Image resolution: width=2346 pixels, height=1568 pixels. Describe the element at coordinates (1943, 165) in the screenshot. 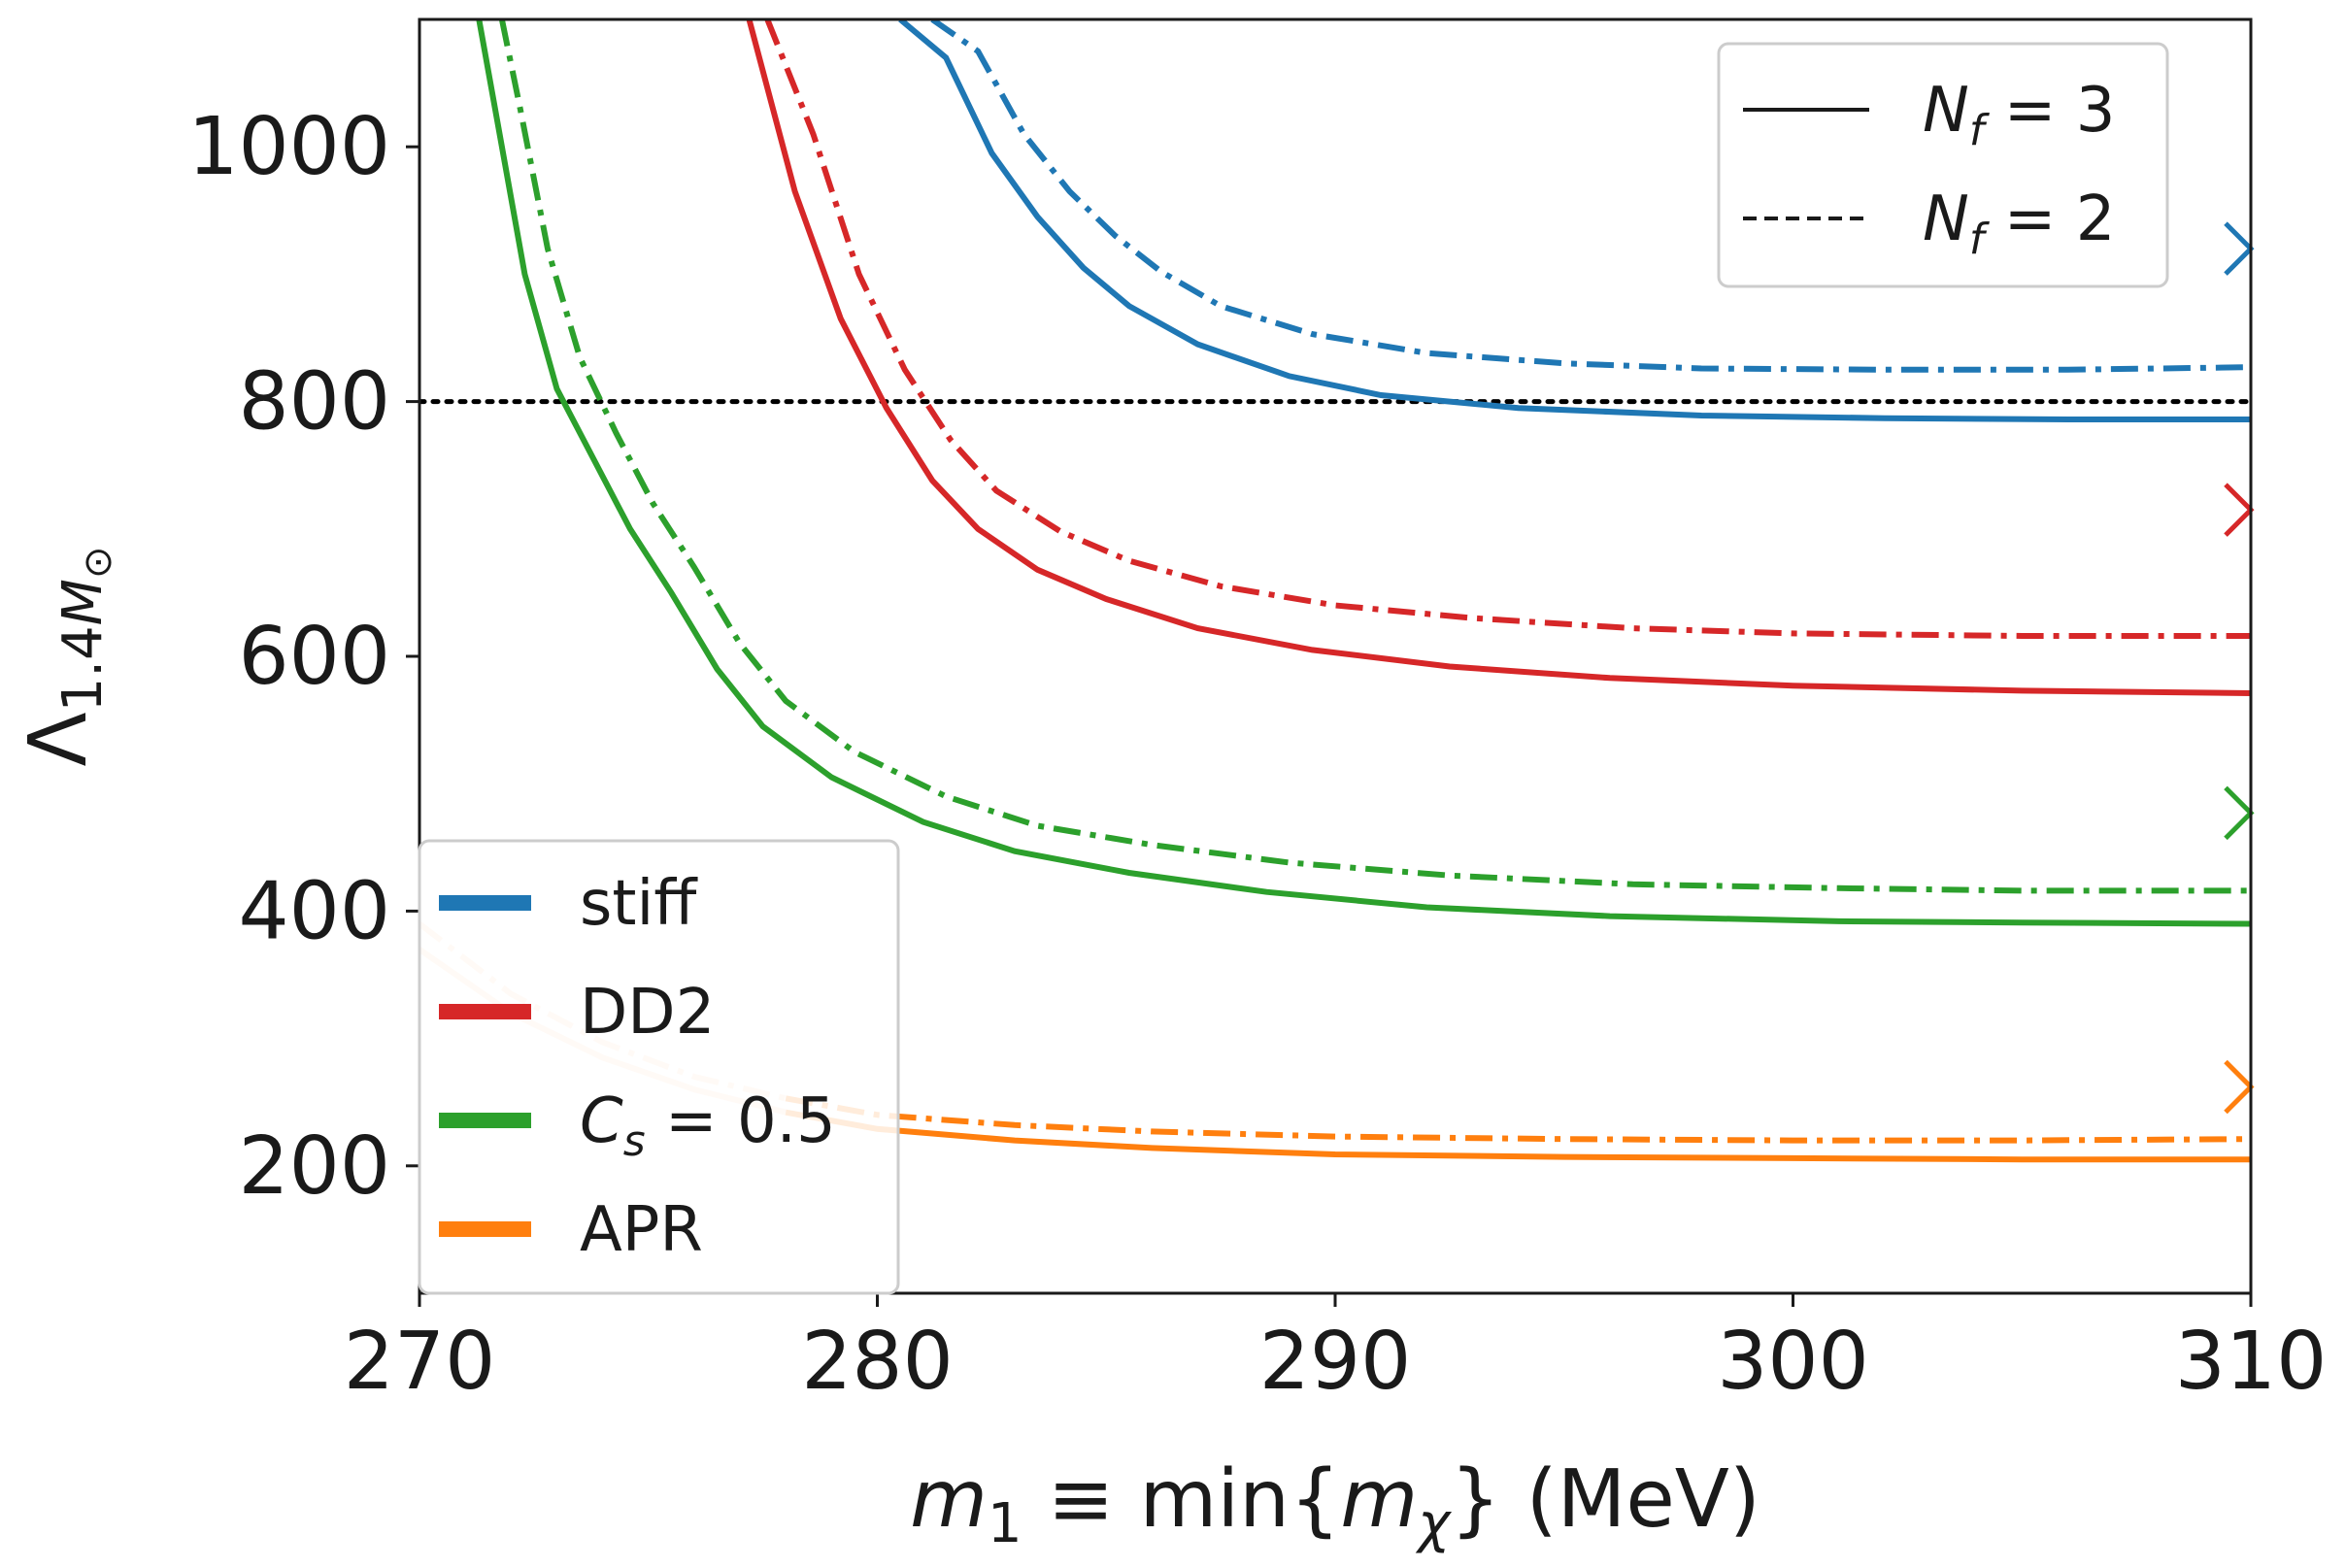

I see `legend-line-style: Nf = 3 Nf = 2` at that location.